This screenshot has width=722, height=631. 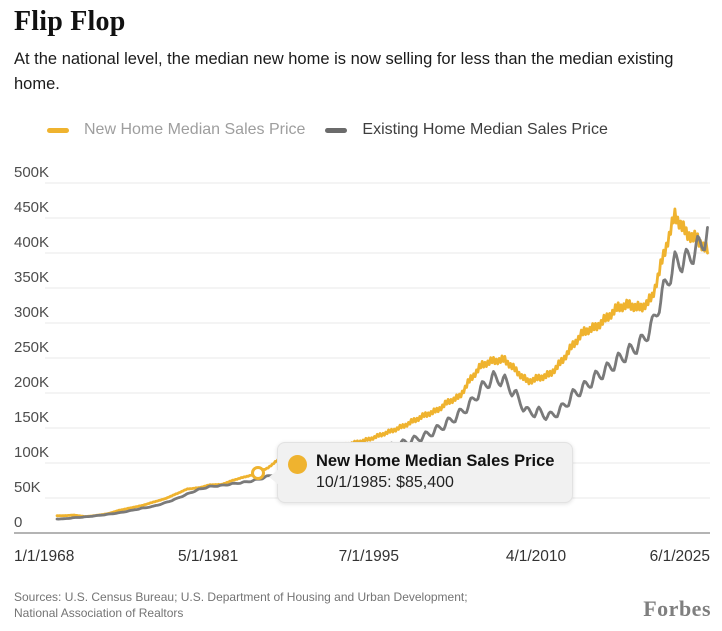 What do you see at coordinates (31, 347) in the screenshot?
I see `y-tick-label: 250K` at bounding box center [31, 347].